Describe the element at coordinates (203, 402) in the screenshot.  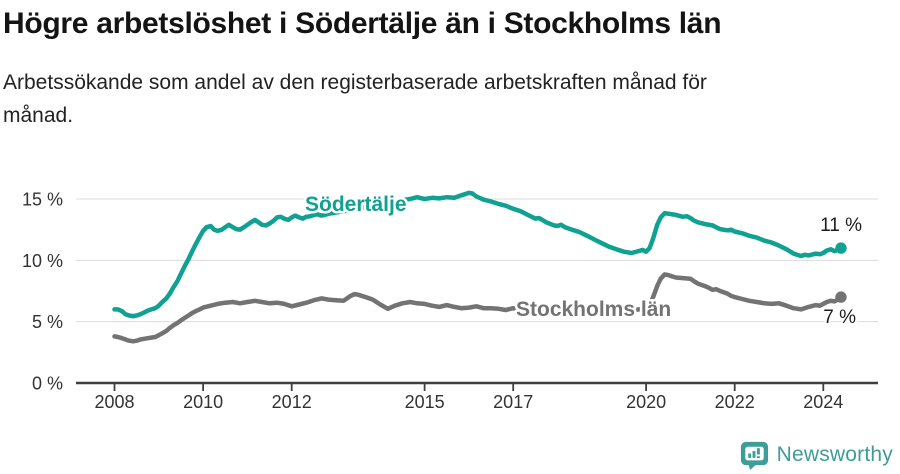
I see `x-tick-label: 2010` at that location.